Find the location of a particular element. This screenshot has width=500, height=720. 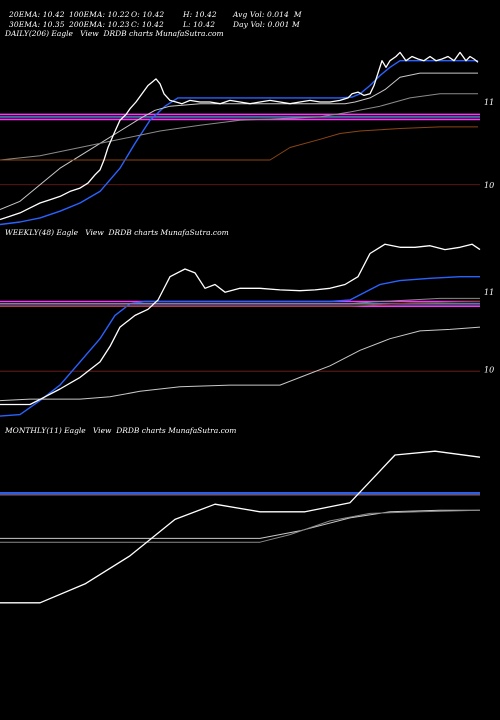

close-value: C: 10.42 is located at coordinates (147, 24).